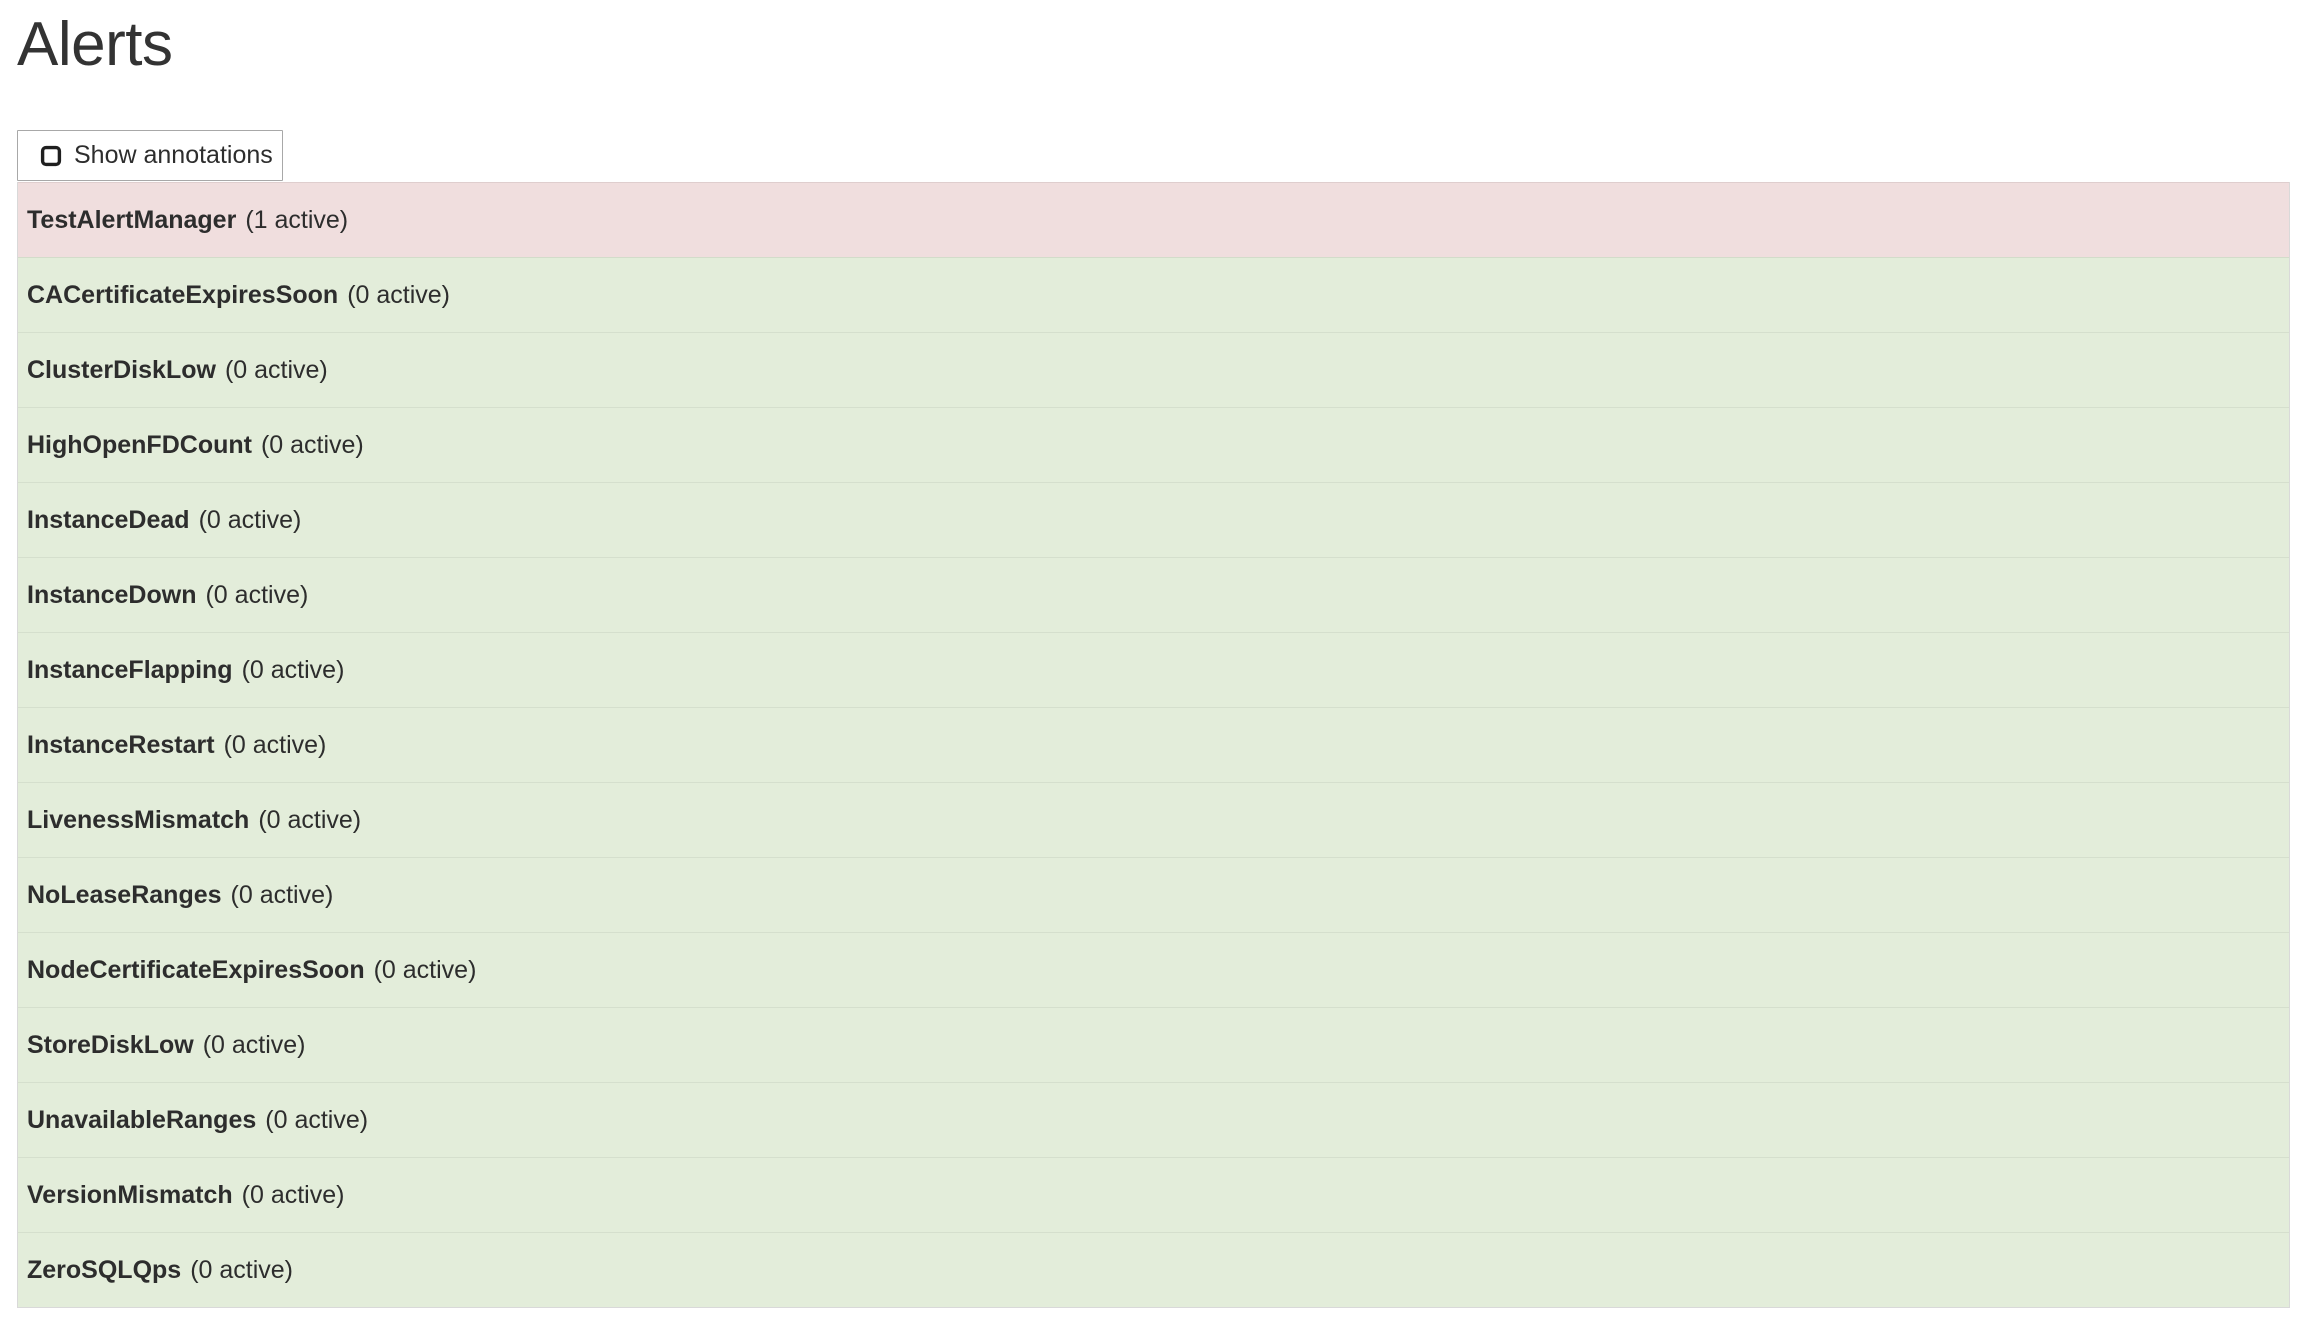  I want to click on alert-name: InstanceFlapping, so click(130, 670).